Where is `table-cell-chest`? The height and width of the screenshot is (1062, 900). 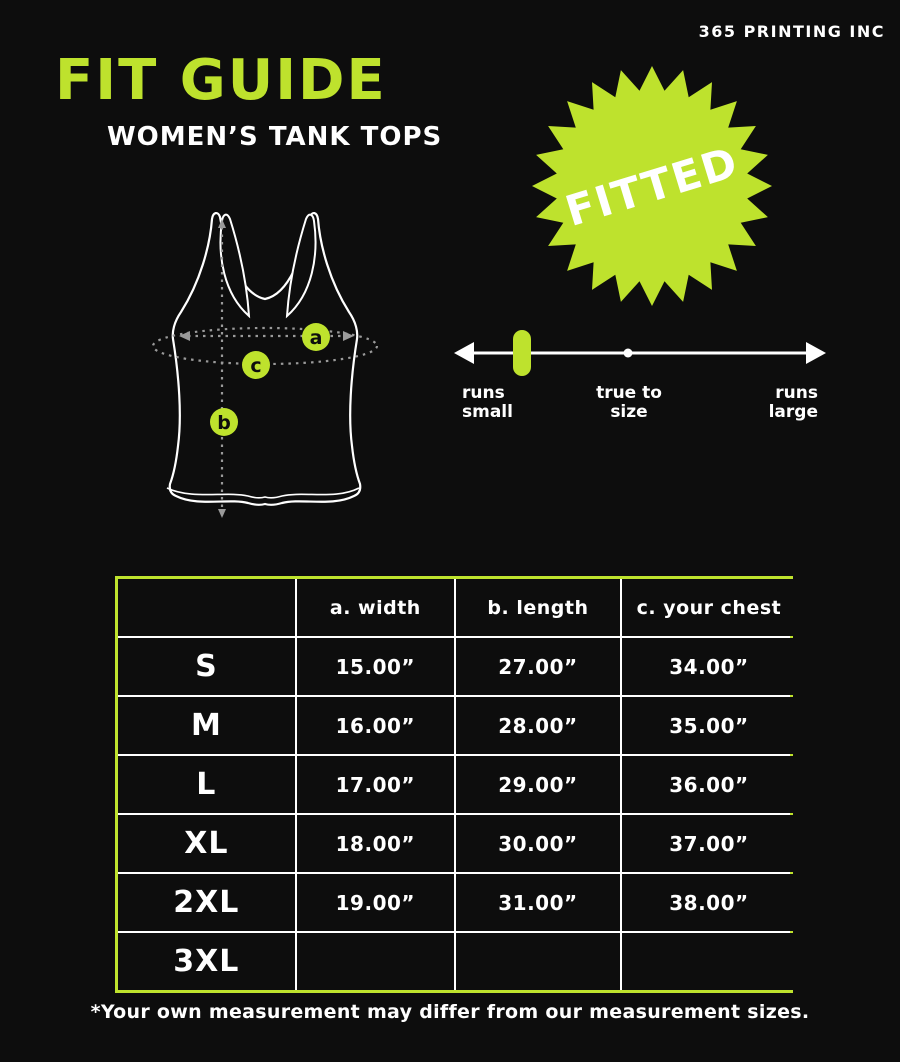 table-cell-chest is located at coordinates (708, 961).